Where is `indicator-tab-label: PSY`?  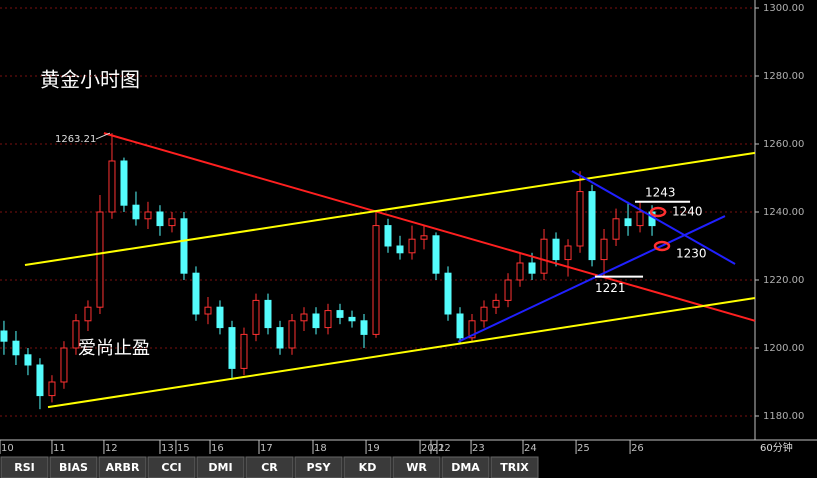
indicator-tab-label: PSY is located at coordinates (319, 467).